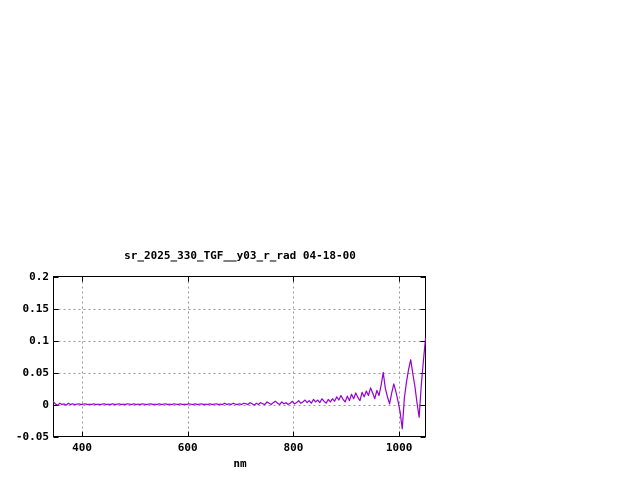 This screenshot has height=480, width=640. I want to click on y-tick-label: 0.15, so click(36, 308).